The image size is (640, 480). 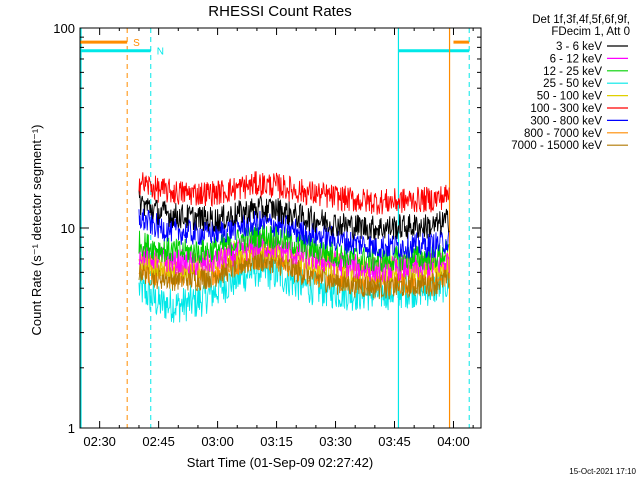 What do you see at coordinates (590, 32) in the screenshot?
I see `legend-header: FDecim 1, Att 0` at bounding box center [590, 32].